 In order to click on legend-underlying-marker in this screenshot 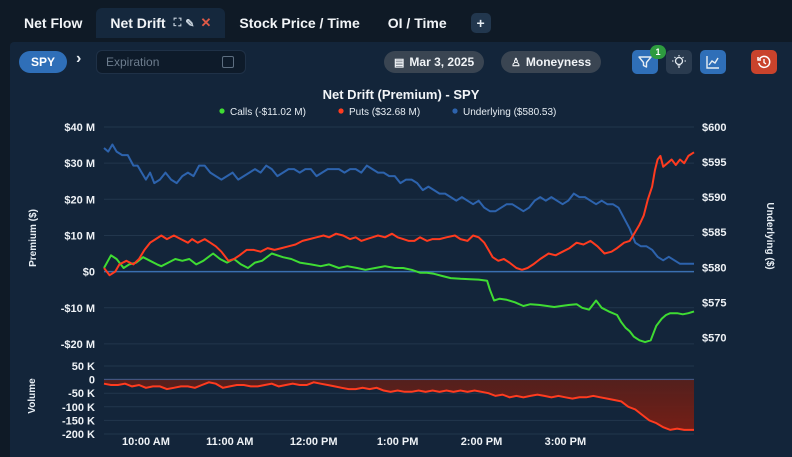, I will do `click(455, 111)`.